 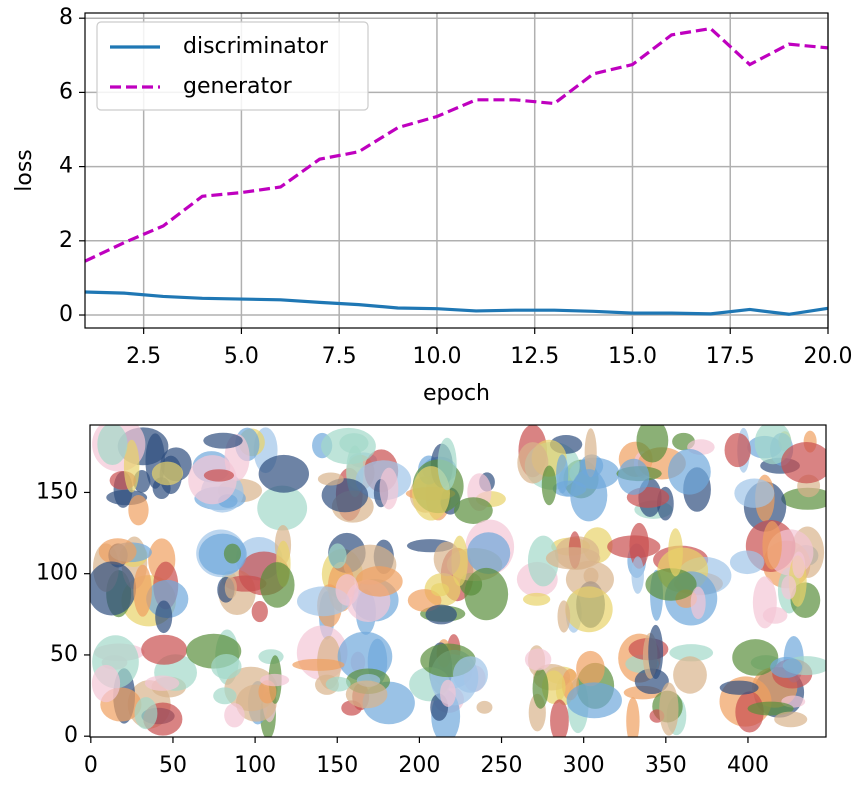 I want to click on x-tick-label: 12.5, so click(x=534, y=356).